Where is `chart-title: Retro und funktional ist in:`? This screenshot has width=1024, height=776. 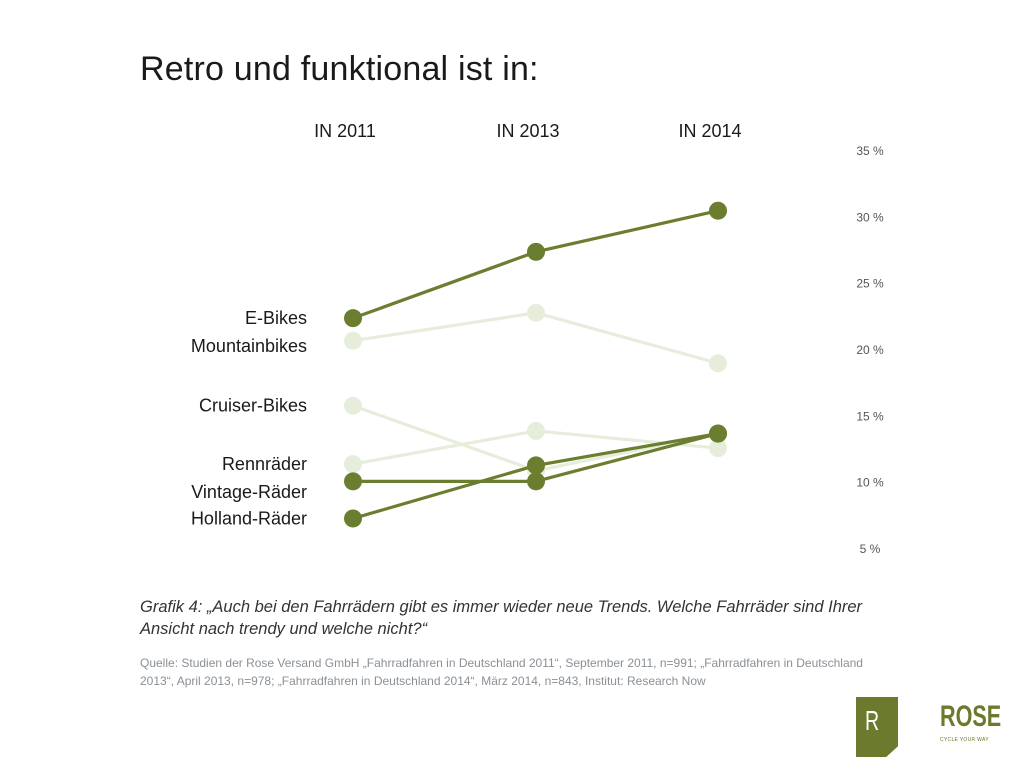
chart-title: Retro und funktional ist in: is located at coordinates (339, 69).